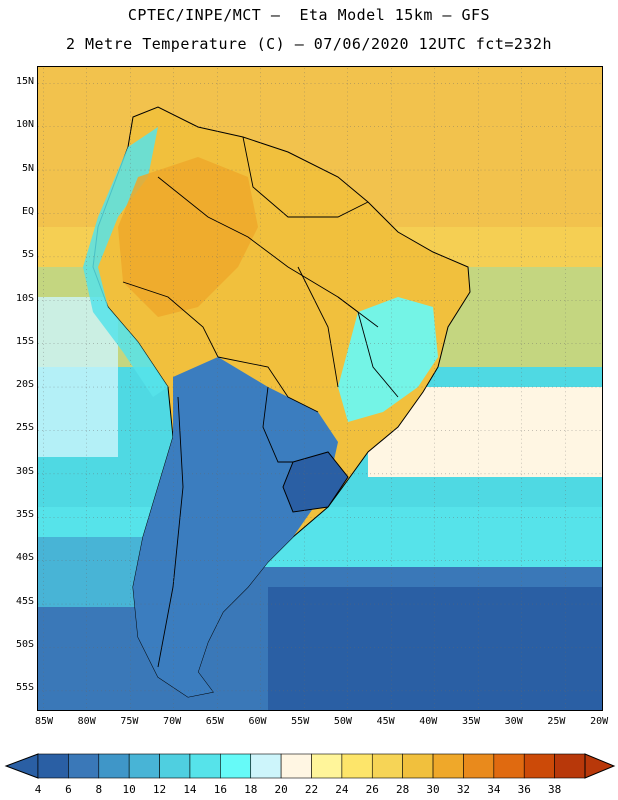 This screenshot has width=618, height=800. Describe the element at coordinates (24, 688) in the screenshot. I see `lat-label: 55S` at that location.